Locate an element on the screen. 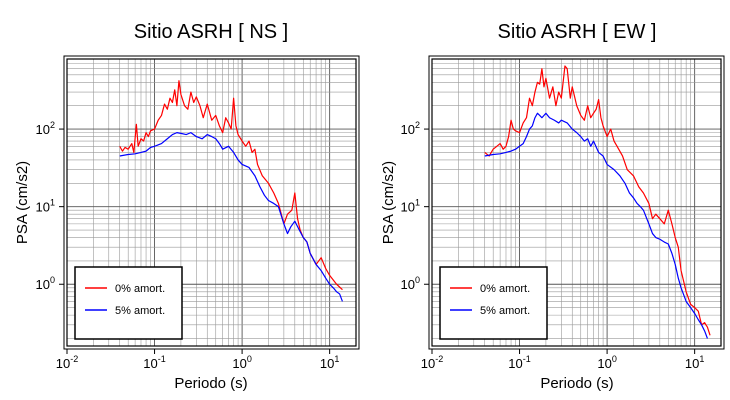  chart-title: Sitio ASRH [ EW ] is located at coordinates (577, 32).